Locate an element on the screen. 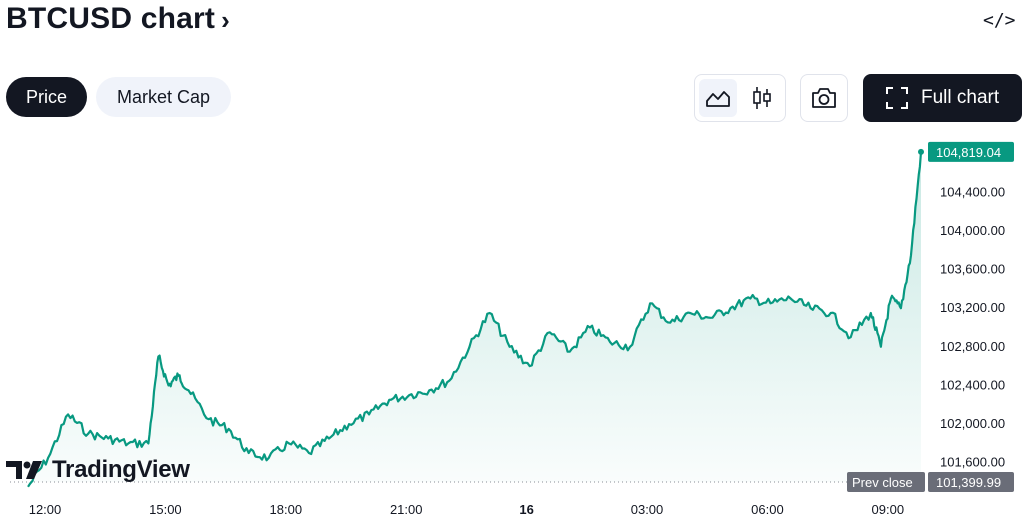 This screenshot has height=530, width=1023. y-tick-label: 104,000.00 is located at coordinates (972, 230).